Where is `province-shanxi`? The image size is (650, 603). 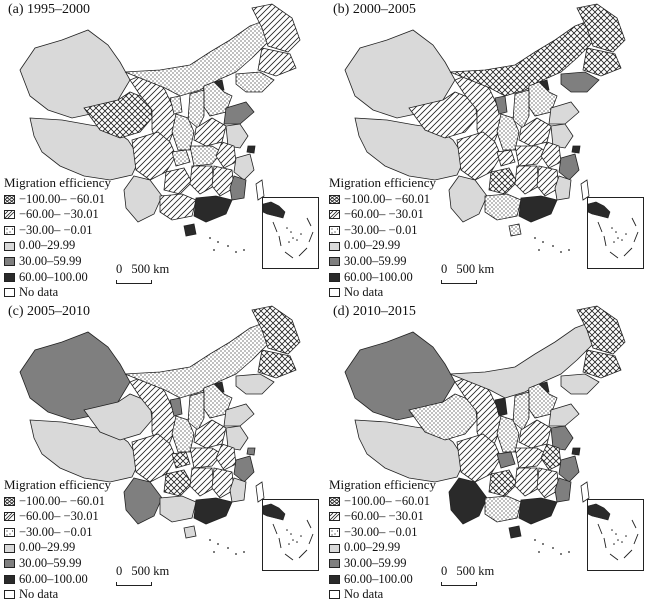 province-shanxi is located at coordinates (196, 109).